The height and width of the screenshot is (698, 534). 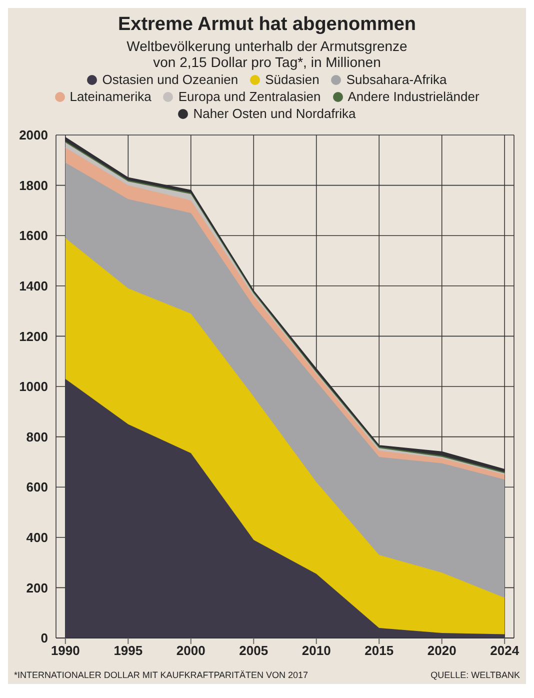 What do you see at coordinates (110, 96) in the screenshot?
I see `legend-label: Lateinamerika` at bounding box center [110, 96].